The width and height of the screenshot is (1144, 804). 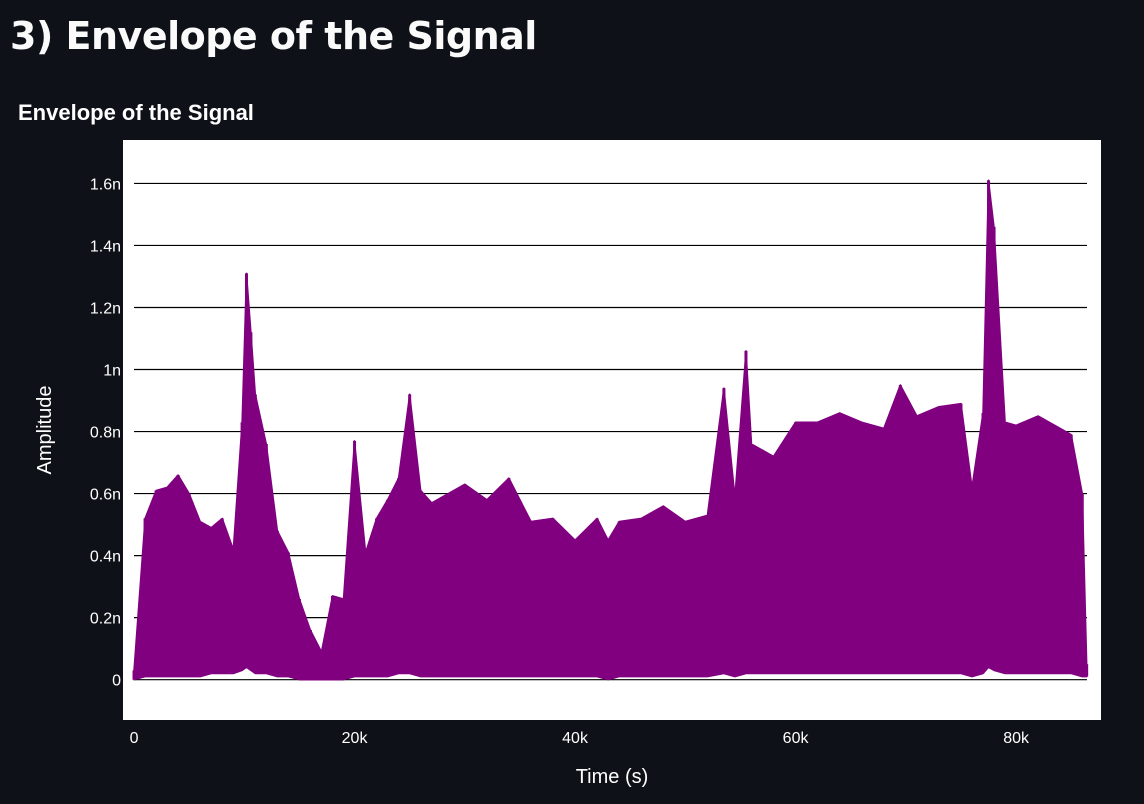 What do you see at coordinates (116, 681) in the screenshot?
I see `y-tick-label: 0` at bounding box center [116, 681].